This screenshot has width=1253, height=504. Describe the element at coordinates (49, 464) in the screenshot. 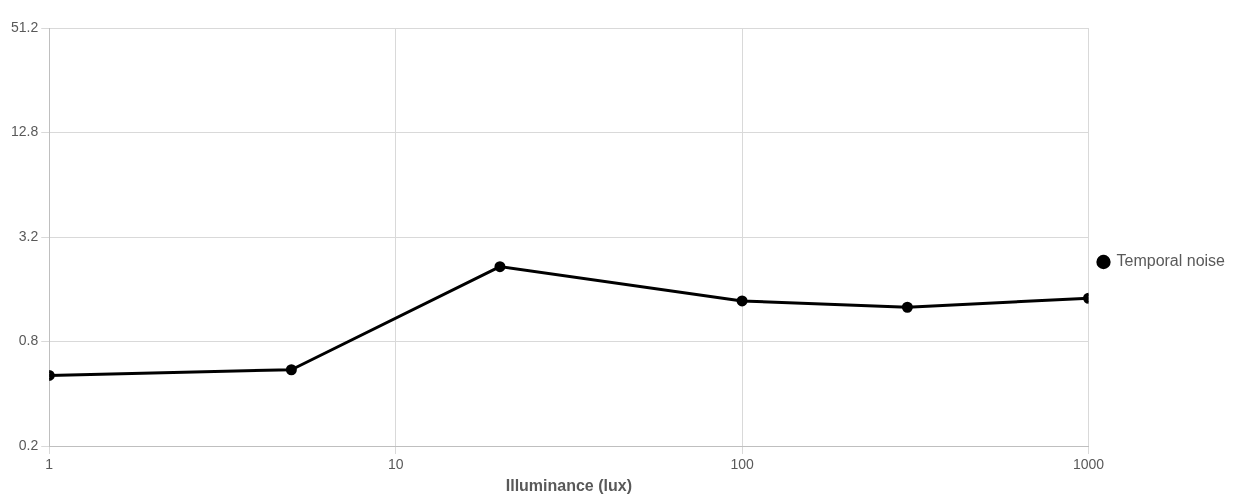

I see `x-tick-label: 1` at that location.